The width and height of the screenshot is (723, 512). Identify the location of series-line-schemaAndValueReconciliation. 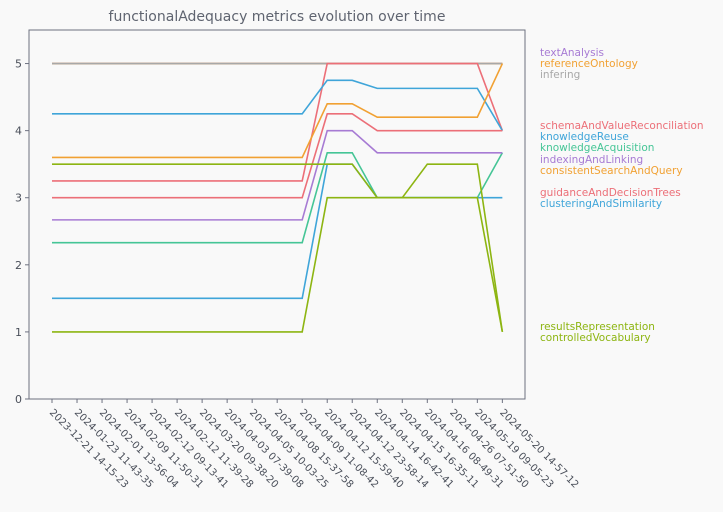
(278, 122).